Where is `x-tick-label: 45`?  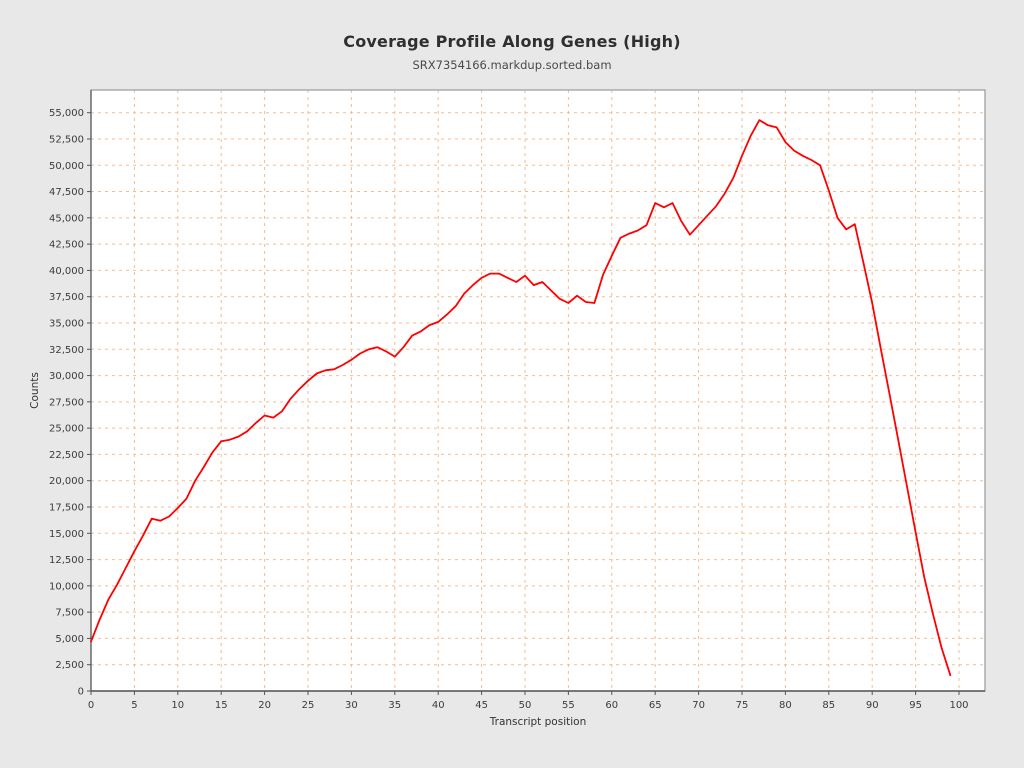
x-tick-label: 45 is located at coordinates (481, 705).